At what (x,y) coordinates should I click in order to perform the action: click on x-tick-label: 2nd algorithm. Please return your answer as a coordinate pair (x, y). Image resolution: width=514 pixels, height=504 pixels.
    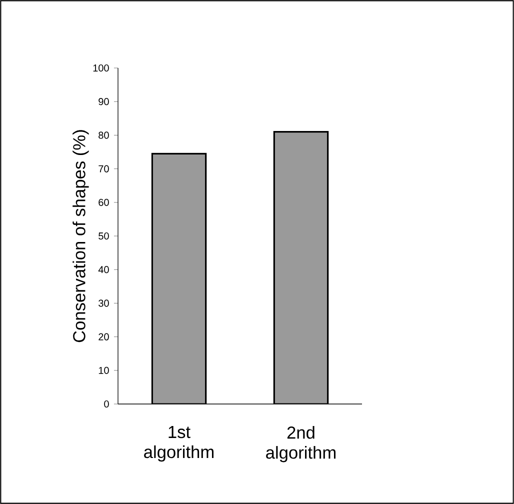
    Looking at the image, I should click on (301, 444).